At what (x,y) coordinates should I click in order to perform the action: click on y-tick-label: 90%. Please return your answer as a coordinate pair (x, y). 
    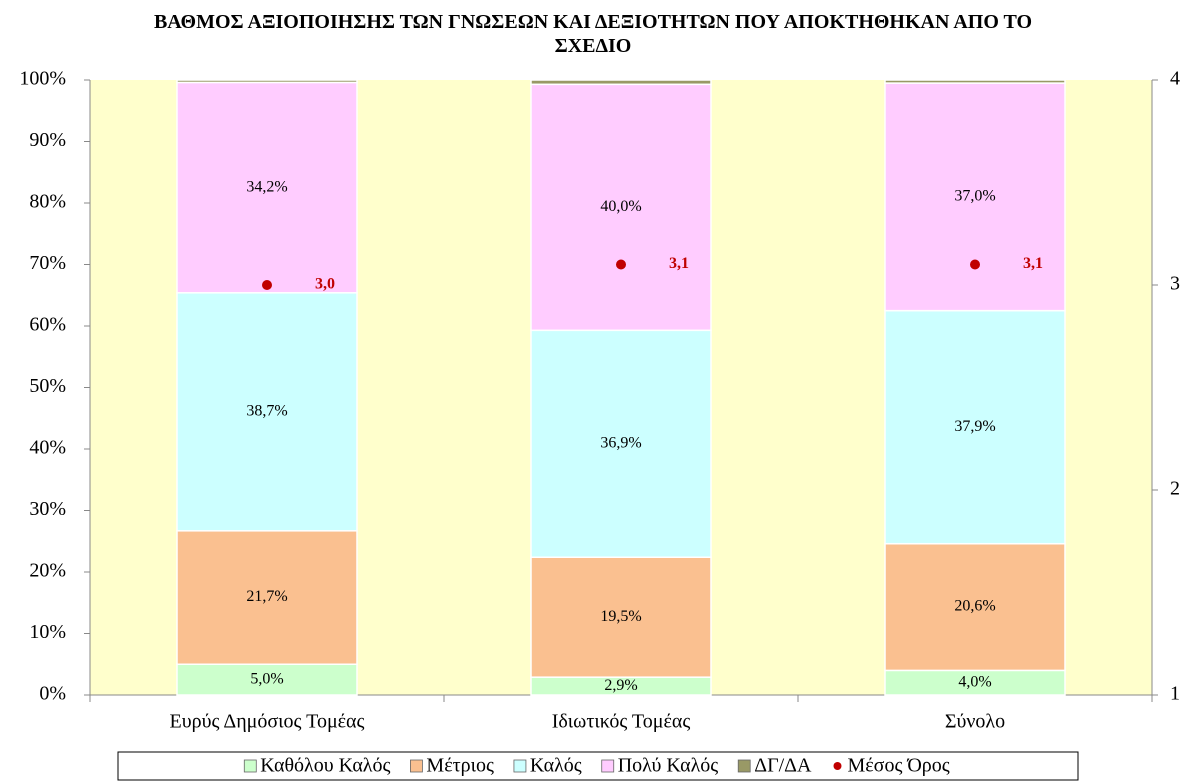
    Looking at the image, I should click on (47, 140).